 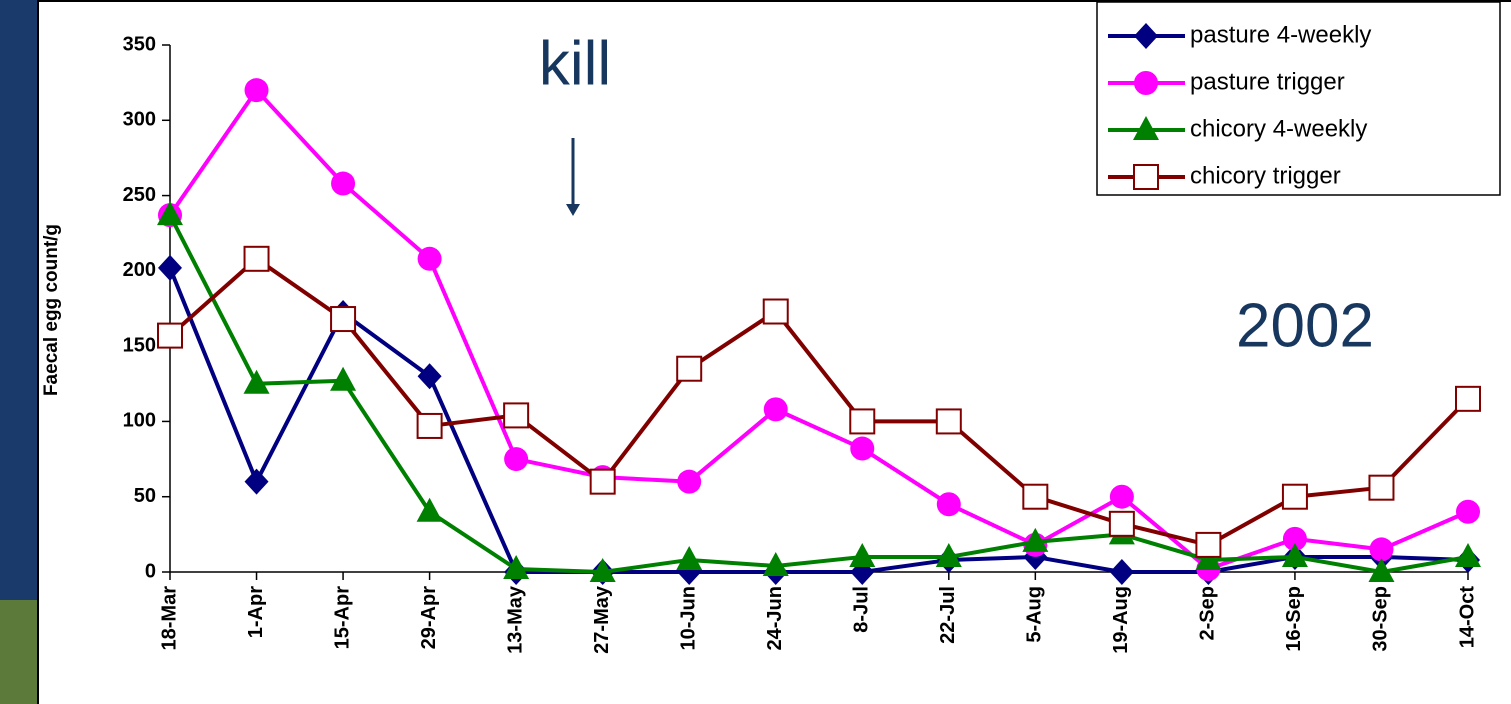 What do you see at coordinates (139, 120) in the screenshot?
I see `y-tick-label: 300` at bounding box center [139, 120].